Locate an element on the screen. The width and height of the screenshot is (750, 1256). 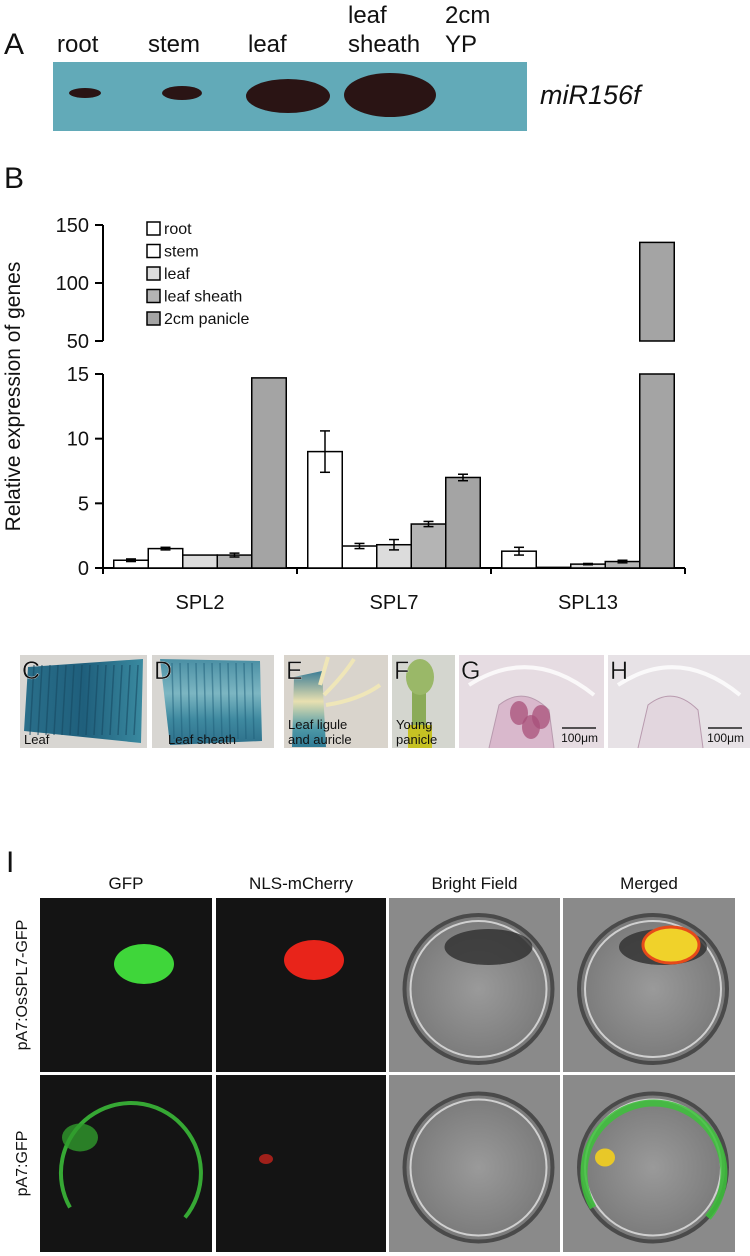
organelles is located at coordinates (488, 947).